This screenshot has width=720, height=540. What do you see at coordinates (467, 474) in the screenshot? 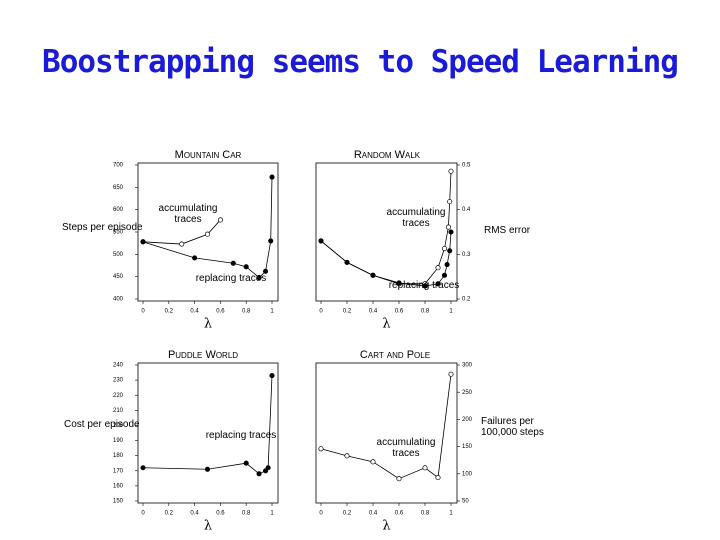
I see `y-tick-label: 100` at bounding box center [467, 474].